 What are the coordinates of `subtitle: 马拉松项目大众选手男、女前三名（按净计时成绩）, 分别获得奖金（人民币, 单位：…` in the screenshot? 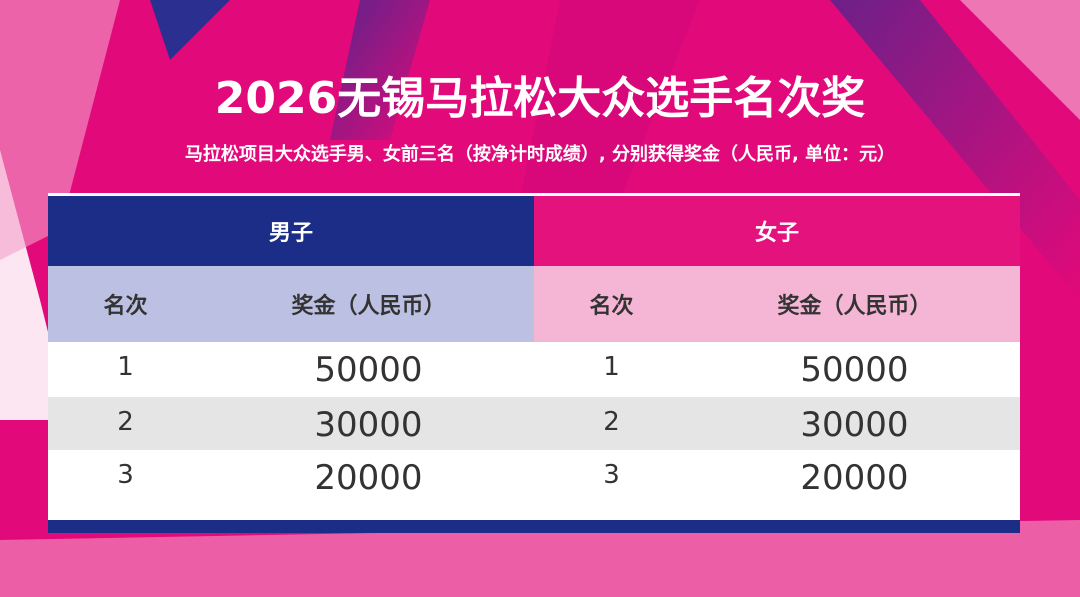 It's located at (540, 154).